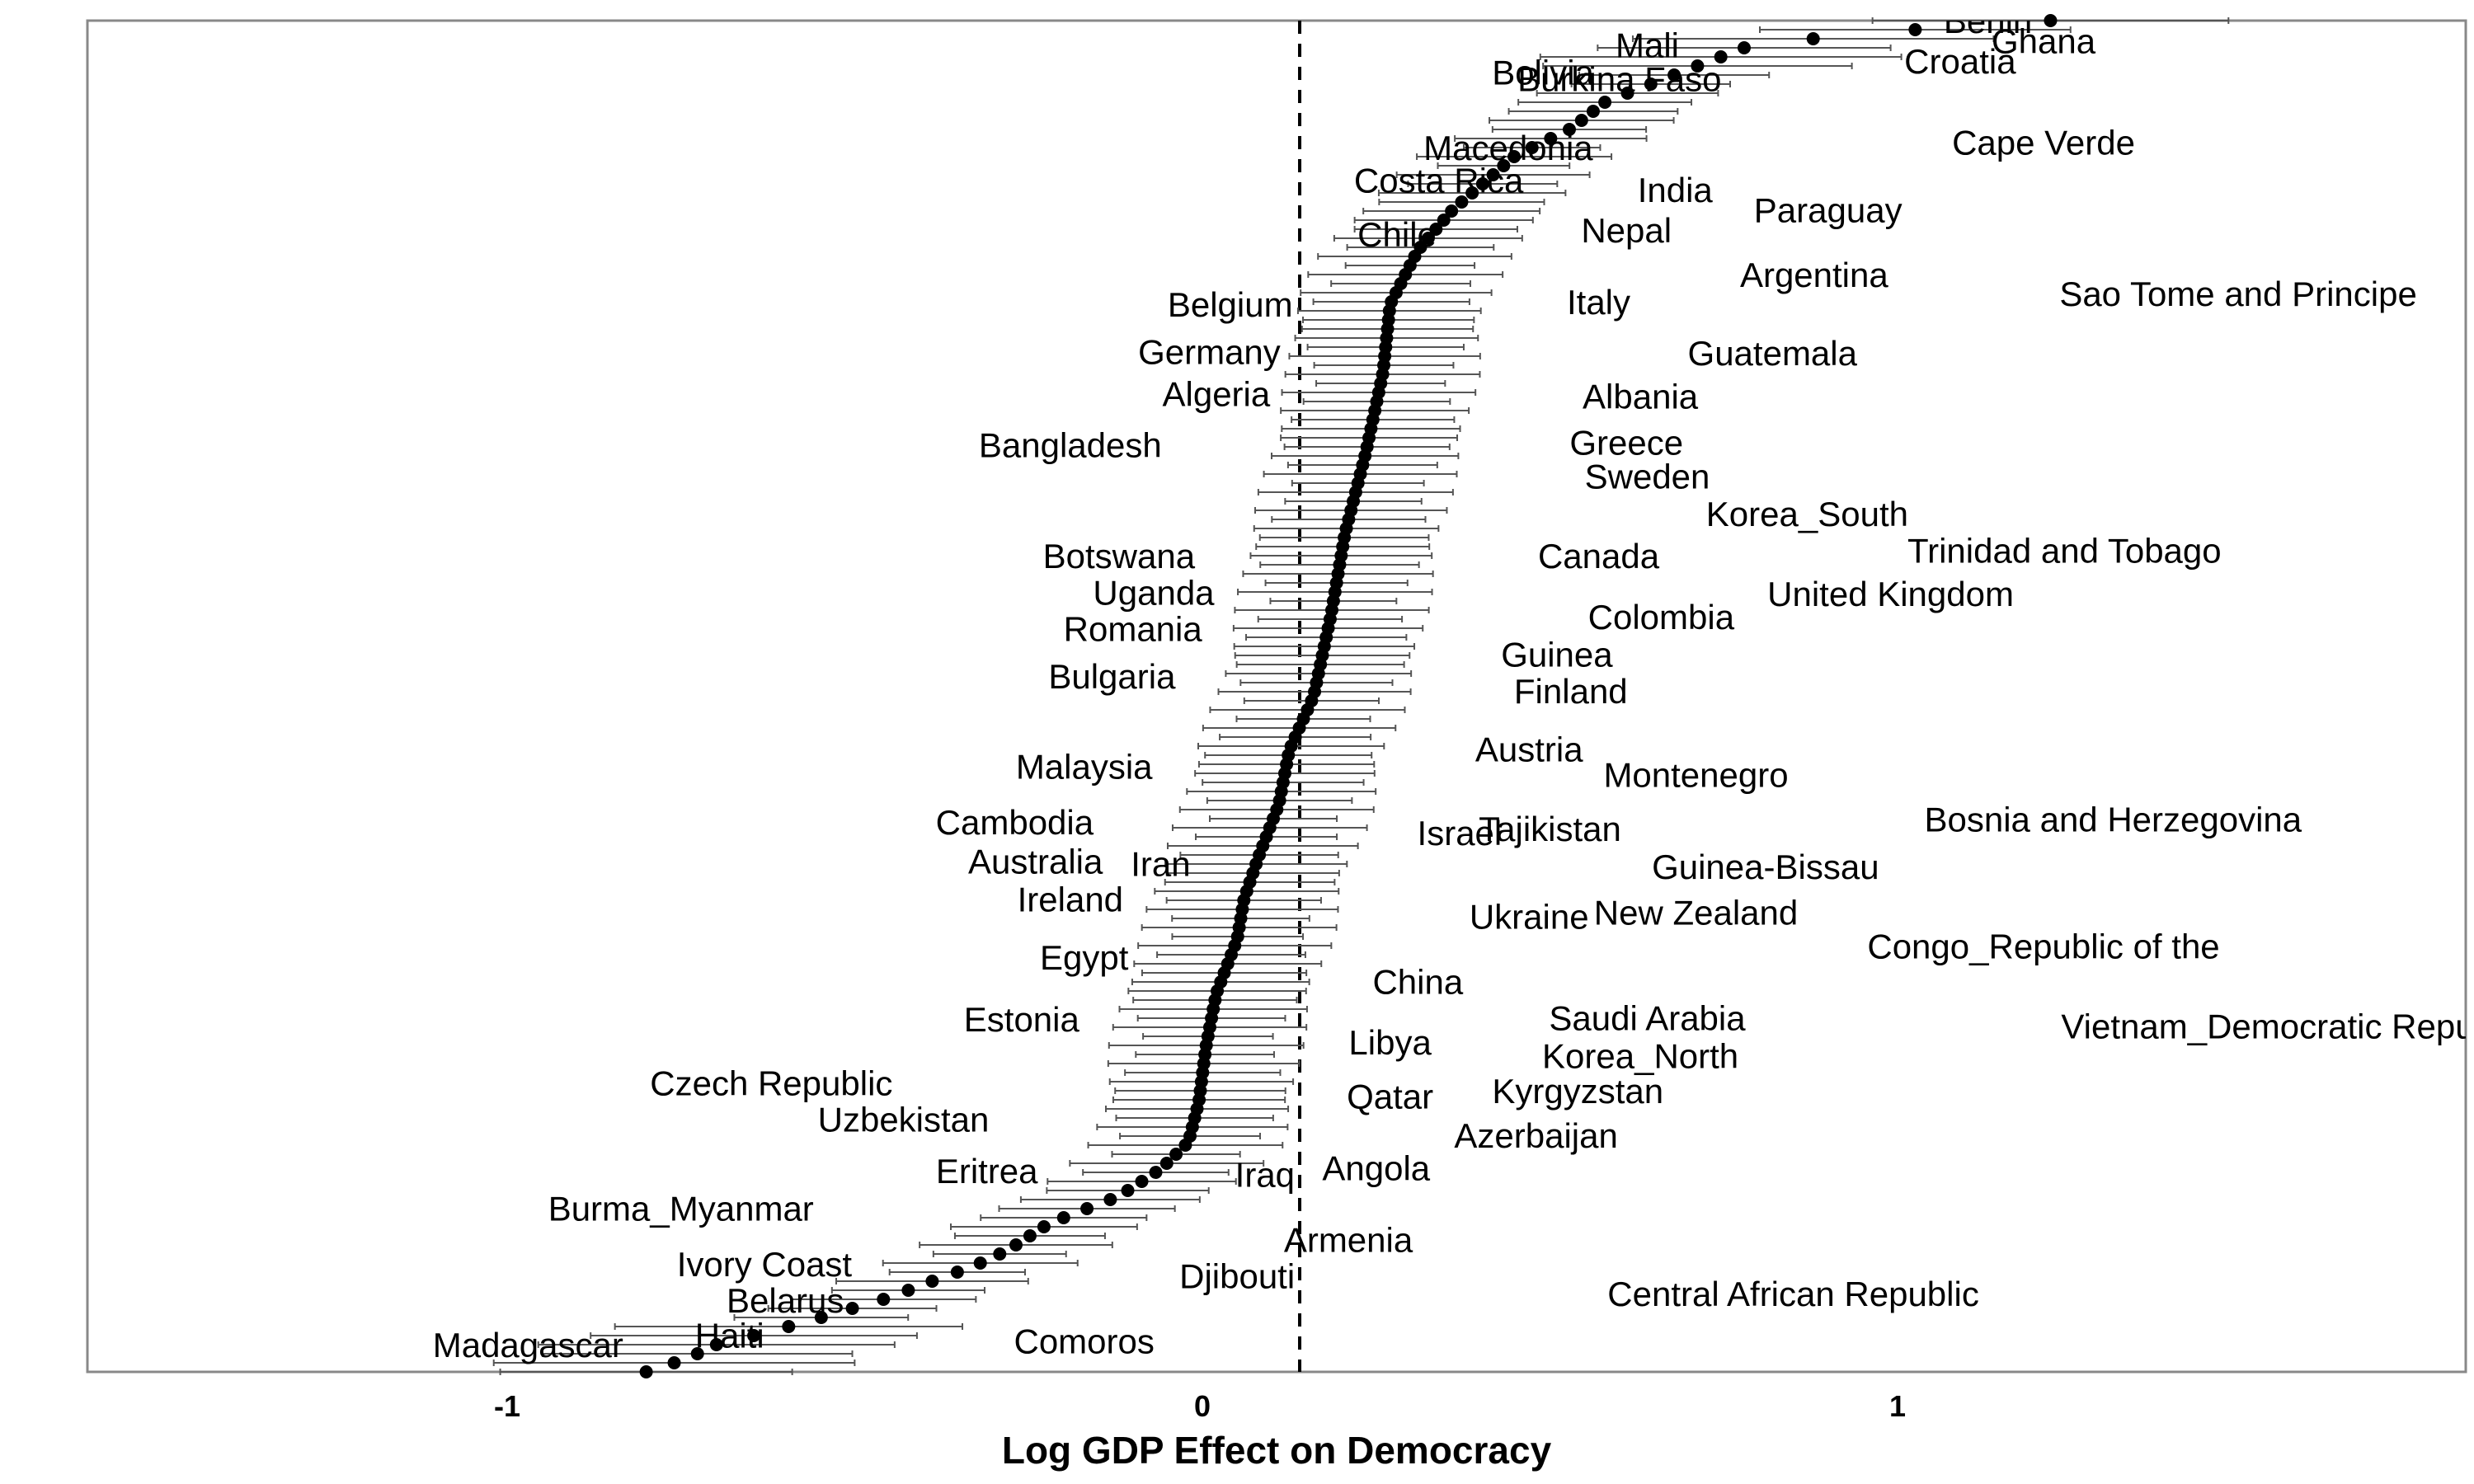 This screenshot has height=1484, width=2474. Describe the element at coordinates (1154, 592) in the screenshot. I see `country-label: Uganda` at that location.